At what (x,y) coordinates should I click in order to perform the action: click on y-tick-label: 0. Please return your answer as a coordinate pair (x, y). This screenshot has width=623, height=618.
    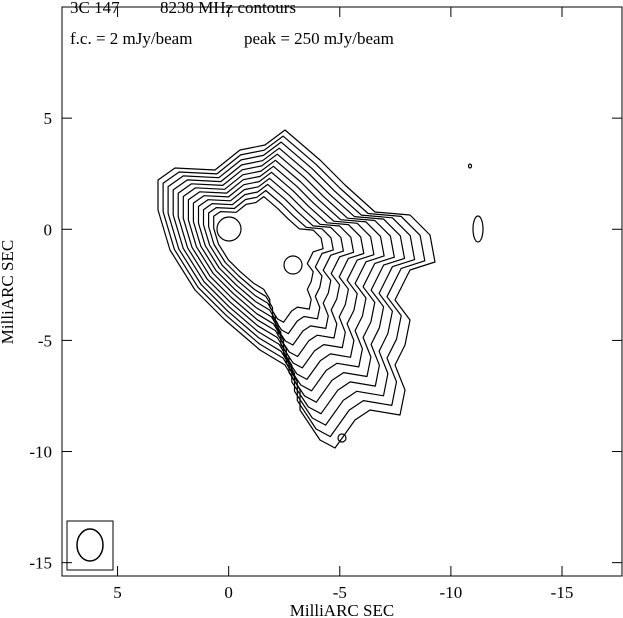
    Looking at the image, I should click on (48, 229).